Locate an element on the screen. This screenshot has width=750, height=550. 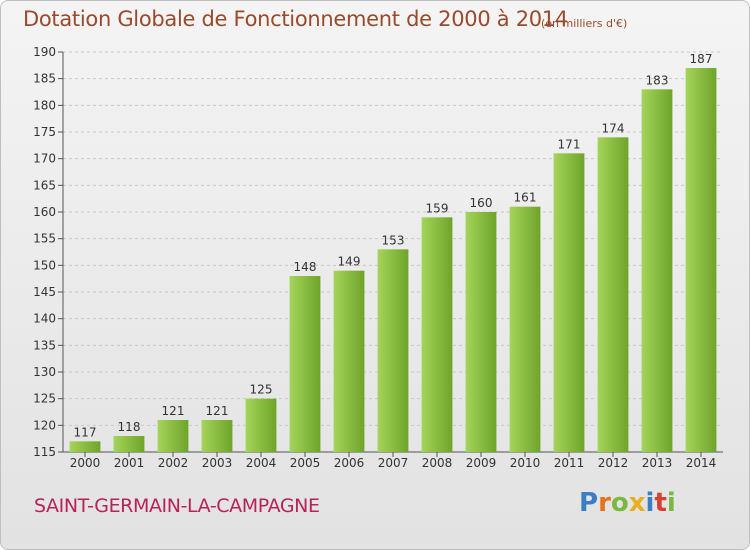
x-tick-label: 2012 is located at coordinates (613, 463).